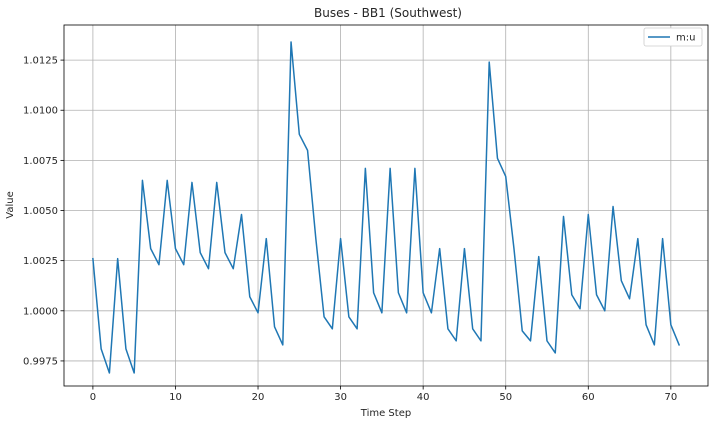 This screenshot has height=424, width=712. Describe the element at coordinates (40, 211) in the screenshot. I see `y-tick-label: 1.0050` at that location.